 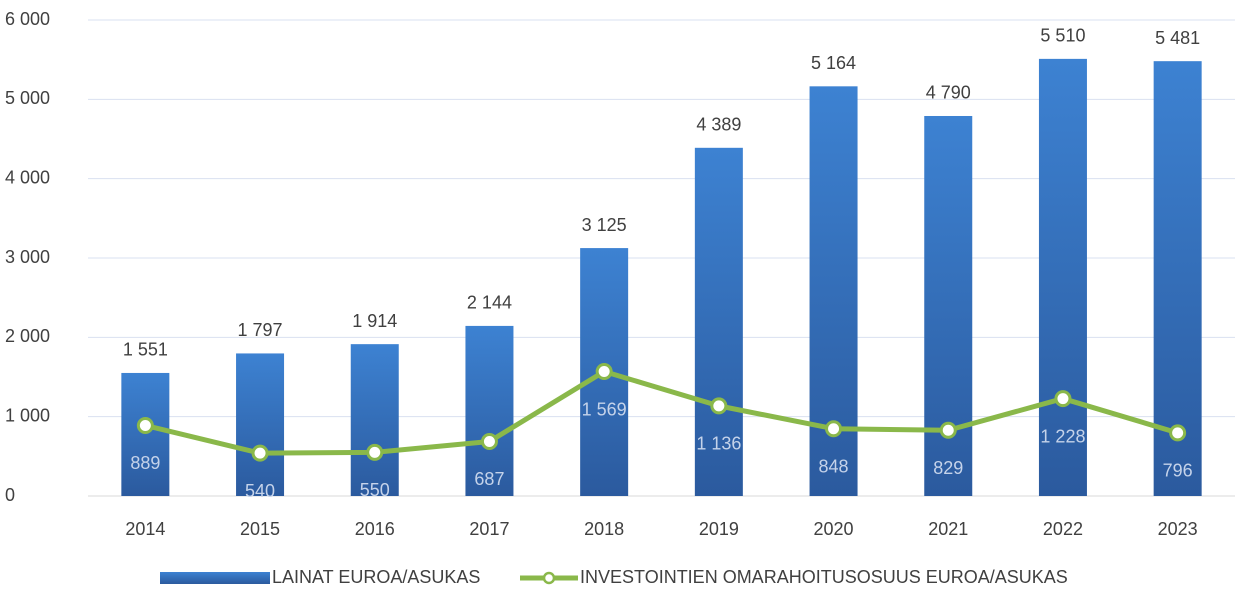 I want to click on bar-value-label: 5 481, so click(x=1177, y=38).